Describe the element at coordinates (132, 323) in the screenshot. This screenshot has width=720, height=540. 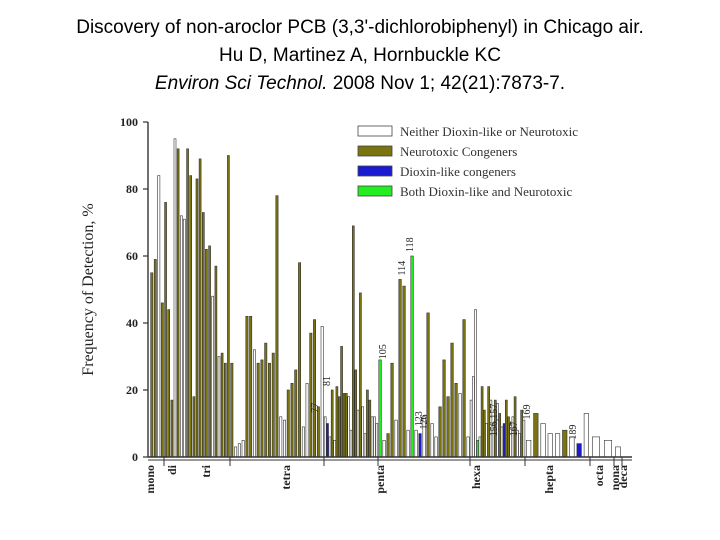
I see `y-tick-label-40: 40` at that location.